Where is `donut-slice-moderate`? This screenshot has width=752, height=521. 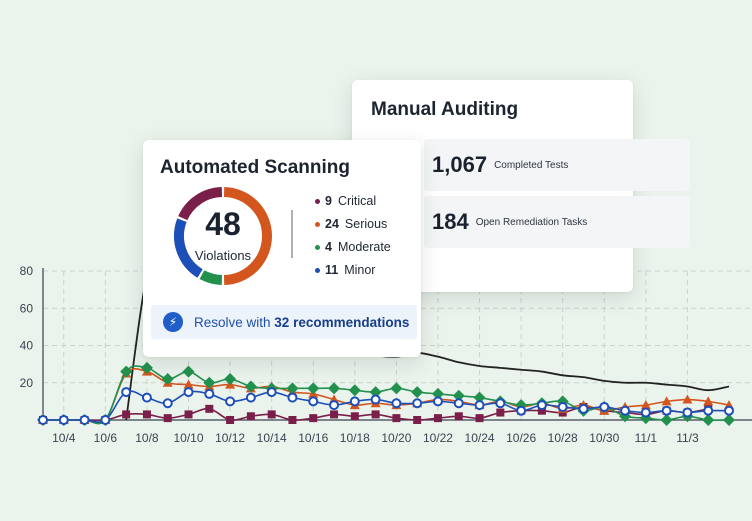 donut-slice-moderate is located at coordinates (211, 277).